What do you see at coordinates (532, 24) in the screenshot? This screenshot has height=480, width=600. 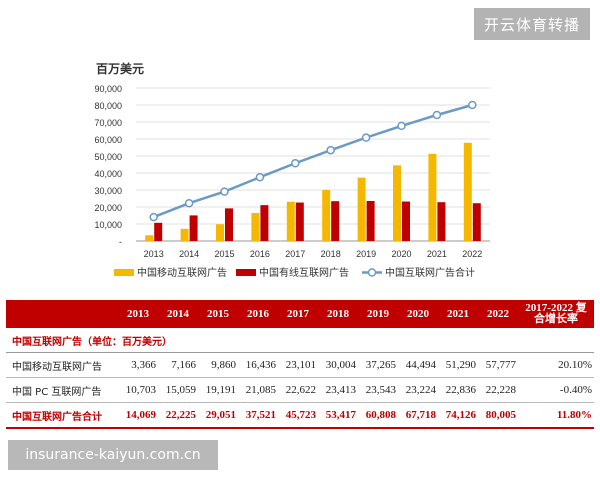 I see `watermark-top: 开云体育转播` at bounding box center [532, 24].